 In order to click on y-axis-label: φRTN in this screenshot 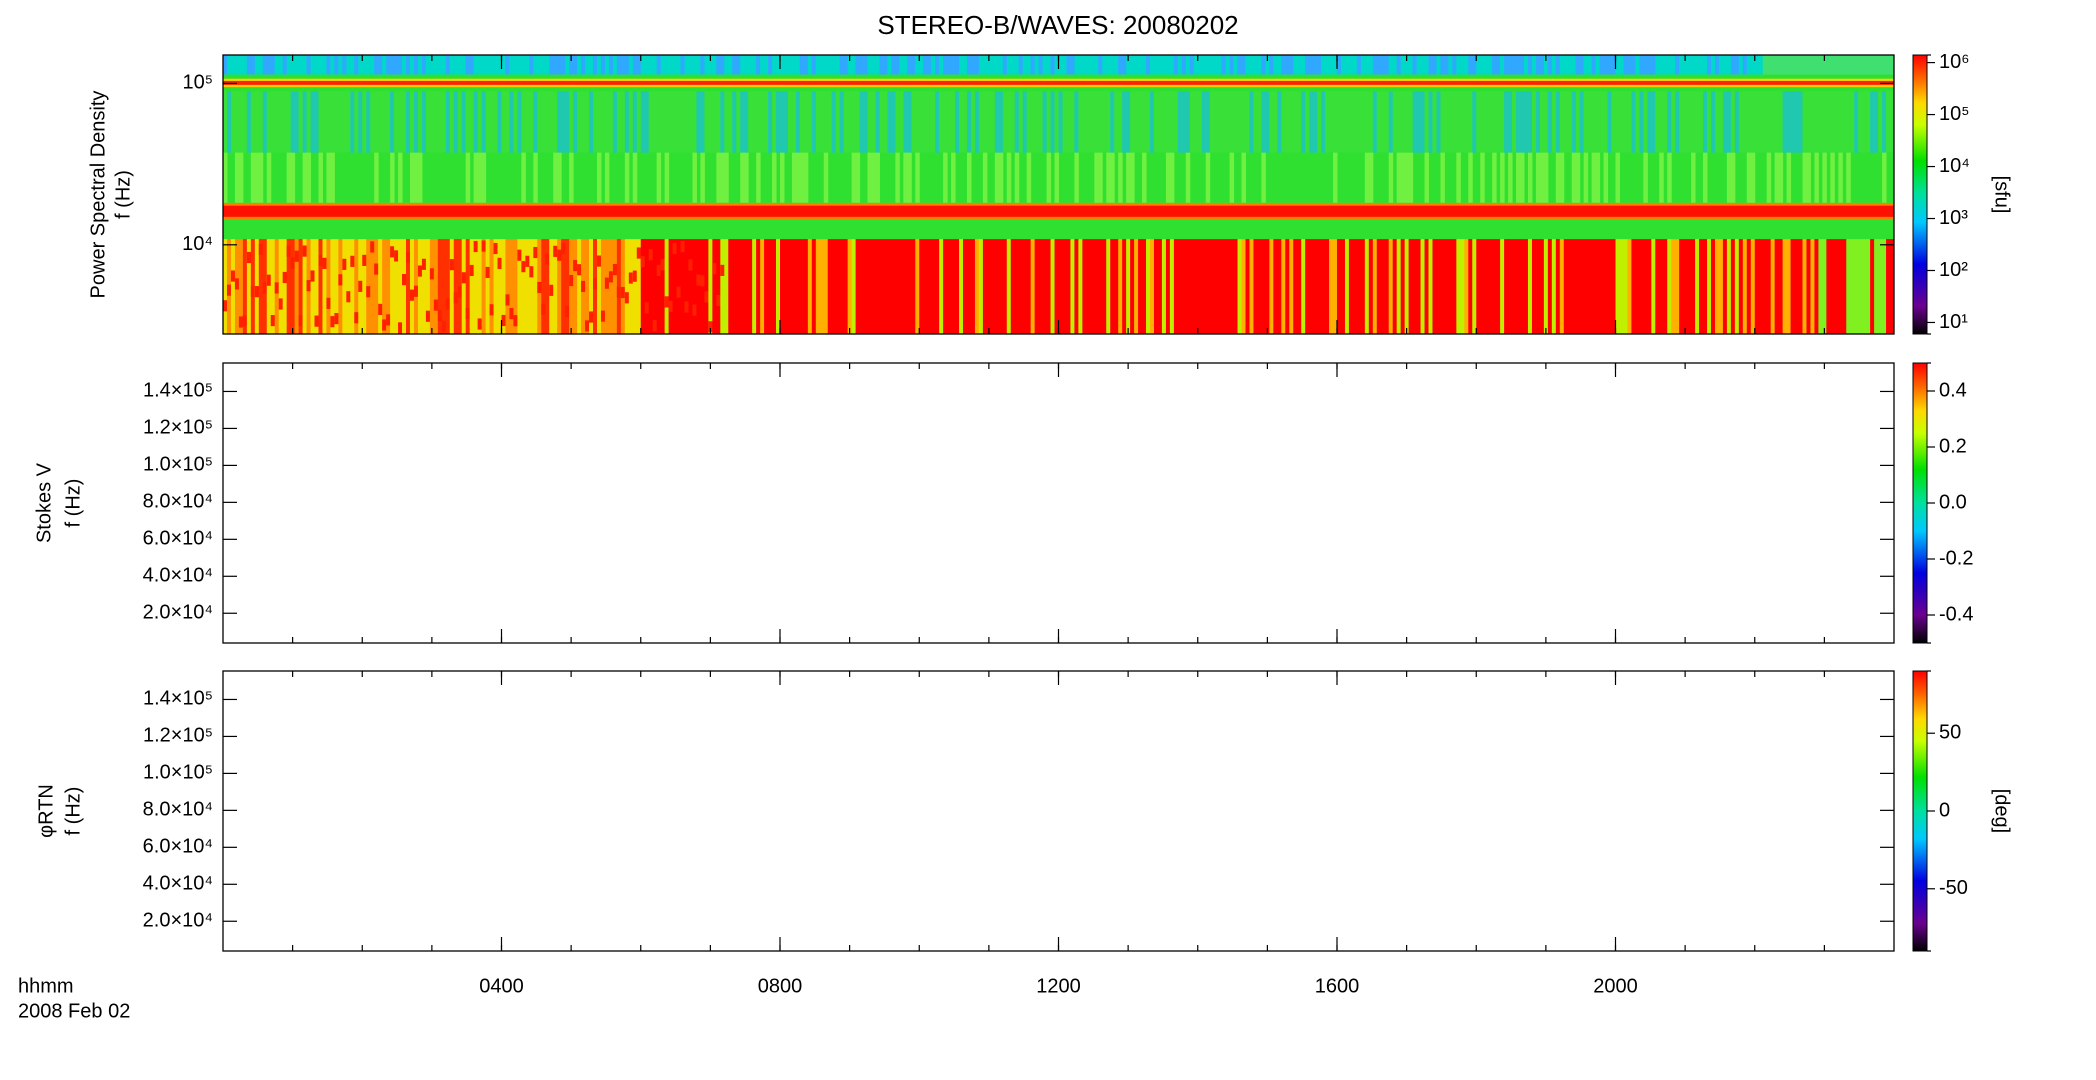, I will do `click(46, 811)`.